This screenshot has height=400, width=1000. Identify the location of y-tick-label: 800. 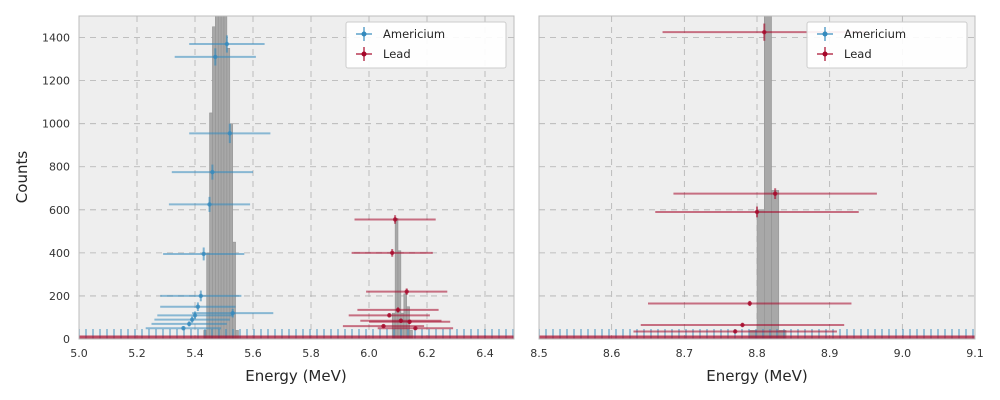
(59, 167).